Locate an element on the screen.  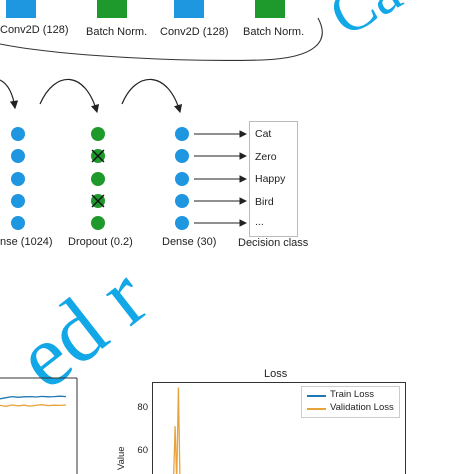
dropout-node-4-dropped is located at coordinates (98, 201).